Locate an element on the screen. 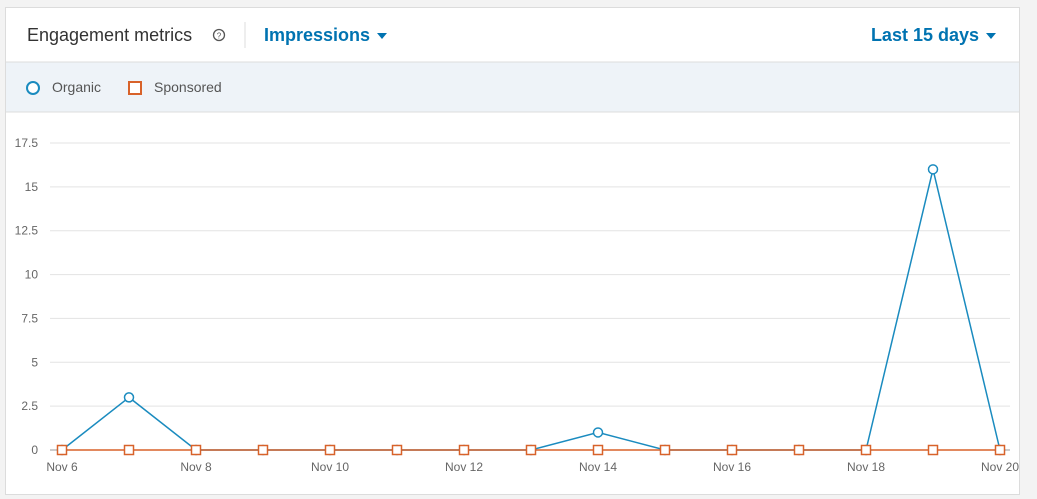  y-tick-label: 7.5 is located at coordinates (29, 318).